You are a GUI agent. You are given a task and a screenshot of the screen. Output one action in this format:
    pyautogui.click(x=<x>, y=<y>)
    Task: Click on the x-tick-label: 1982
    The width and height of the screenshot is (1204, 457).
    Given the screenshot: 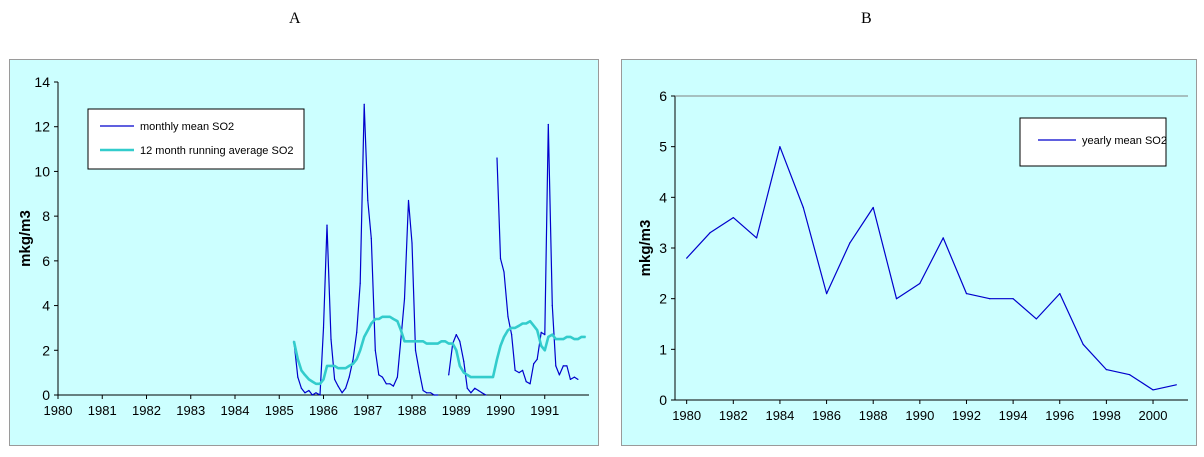 What is the action you would take?
    pyautogui.click(x=733, y=415)
    